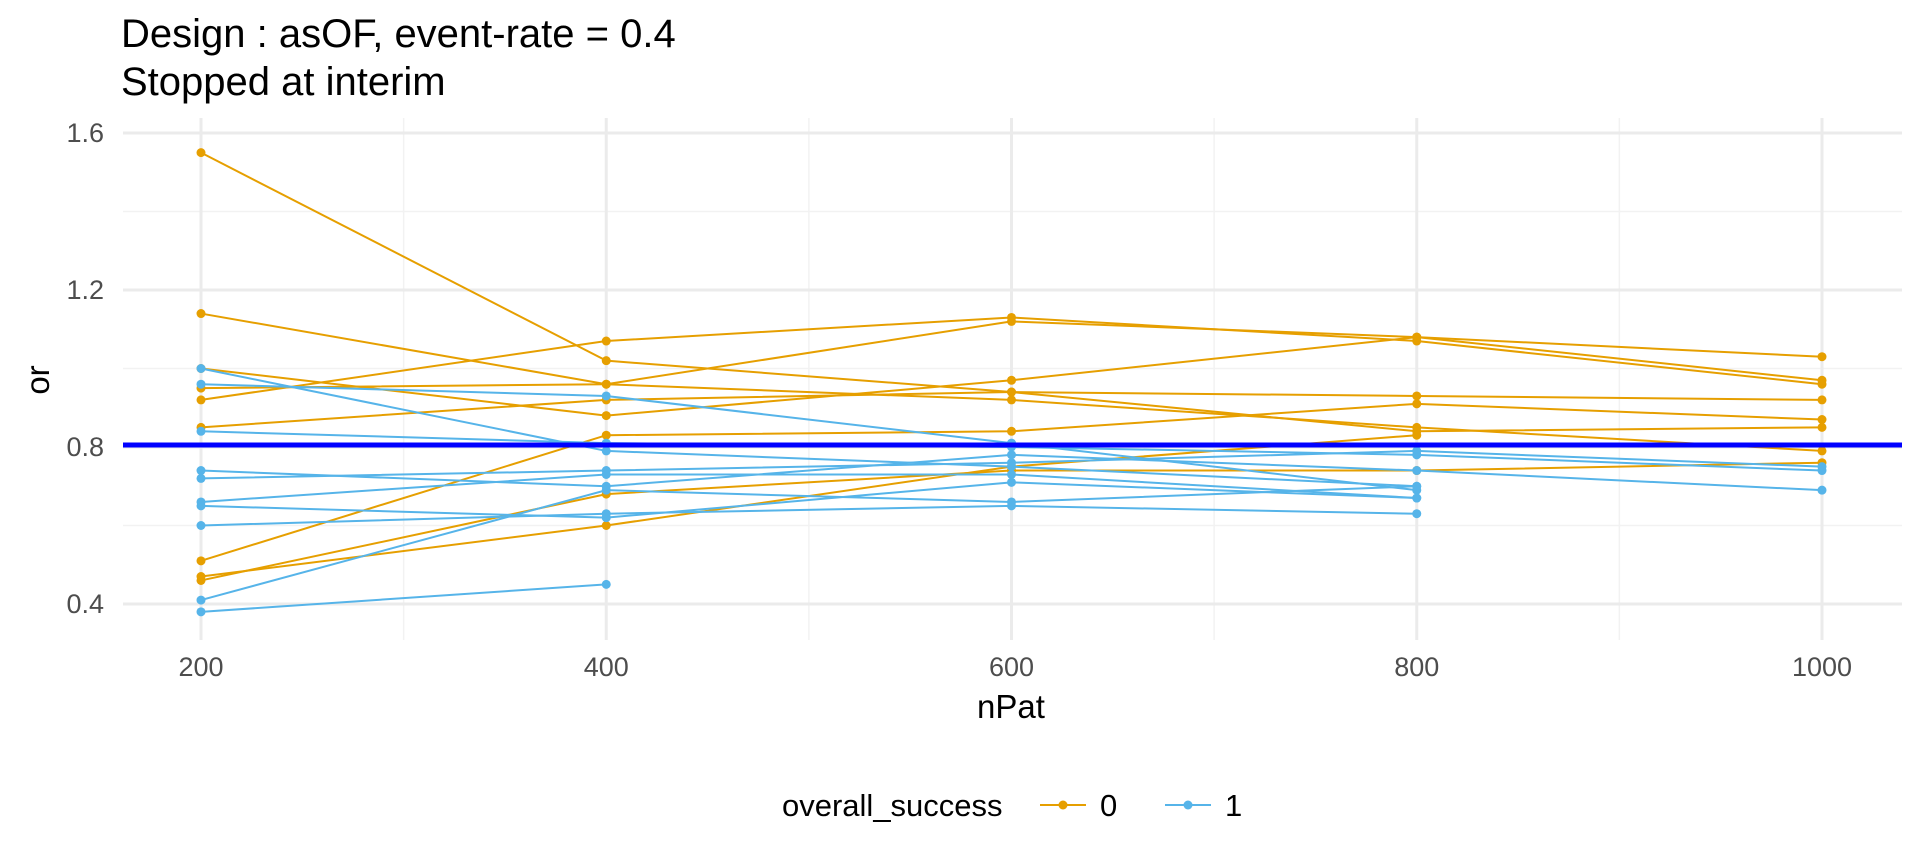 Image resolution: width=1920 pixels, height=864 pixels. Describe the element at coordinates (606, 667) in the screenshot. I see `x-tick-label: 400` at that location.